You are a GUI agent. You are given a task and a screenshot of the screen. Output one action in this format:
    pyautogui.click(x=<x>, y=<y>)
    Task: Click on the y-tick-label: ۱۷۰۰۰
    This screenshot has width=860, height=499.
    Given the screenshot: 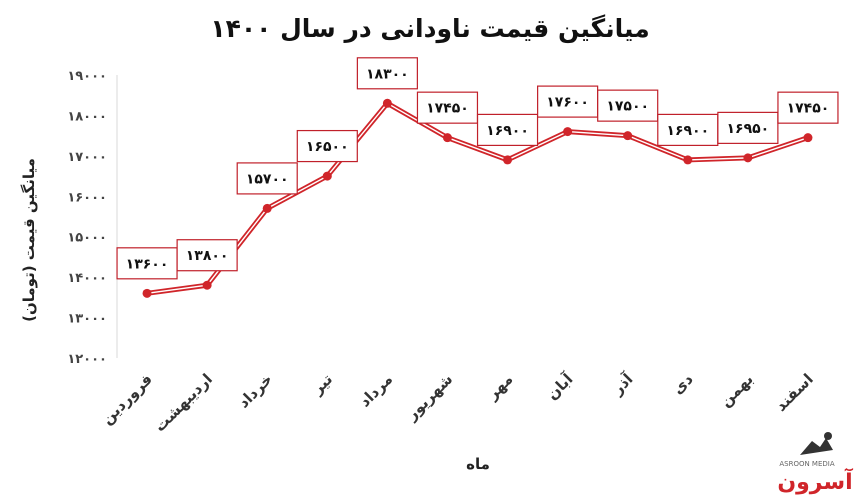 What is the action you would take?
    pyautogui.click(x=87, y=157)
    